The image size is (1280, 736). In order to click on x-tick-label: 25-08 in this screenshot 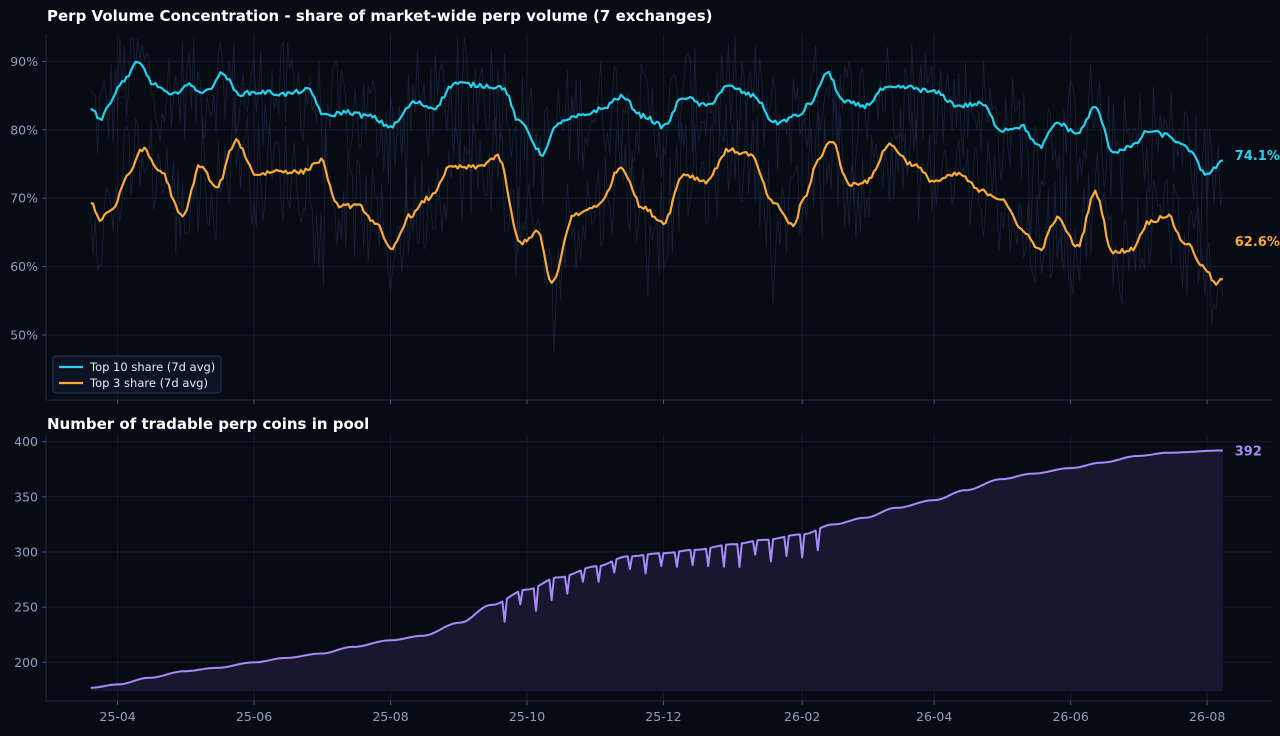, I will do `click(390, 716)`.